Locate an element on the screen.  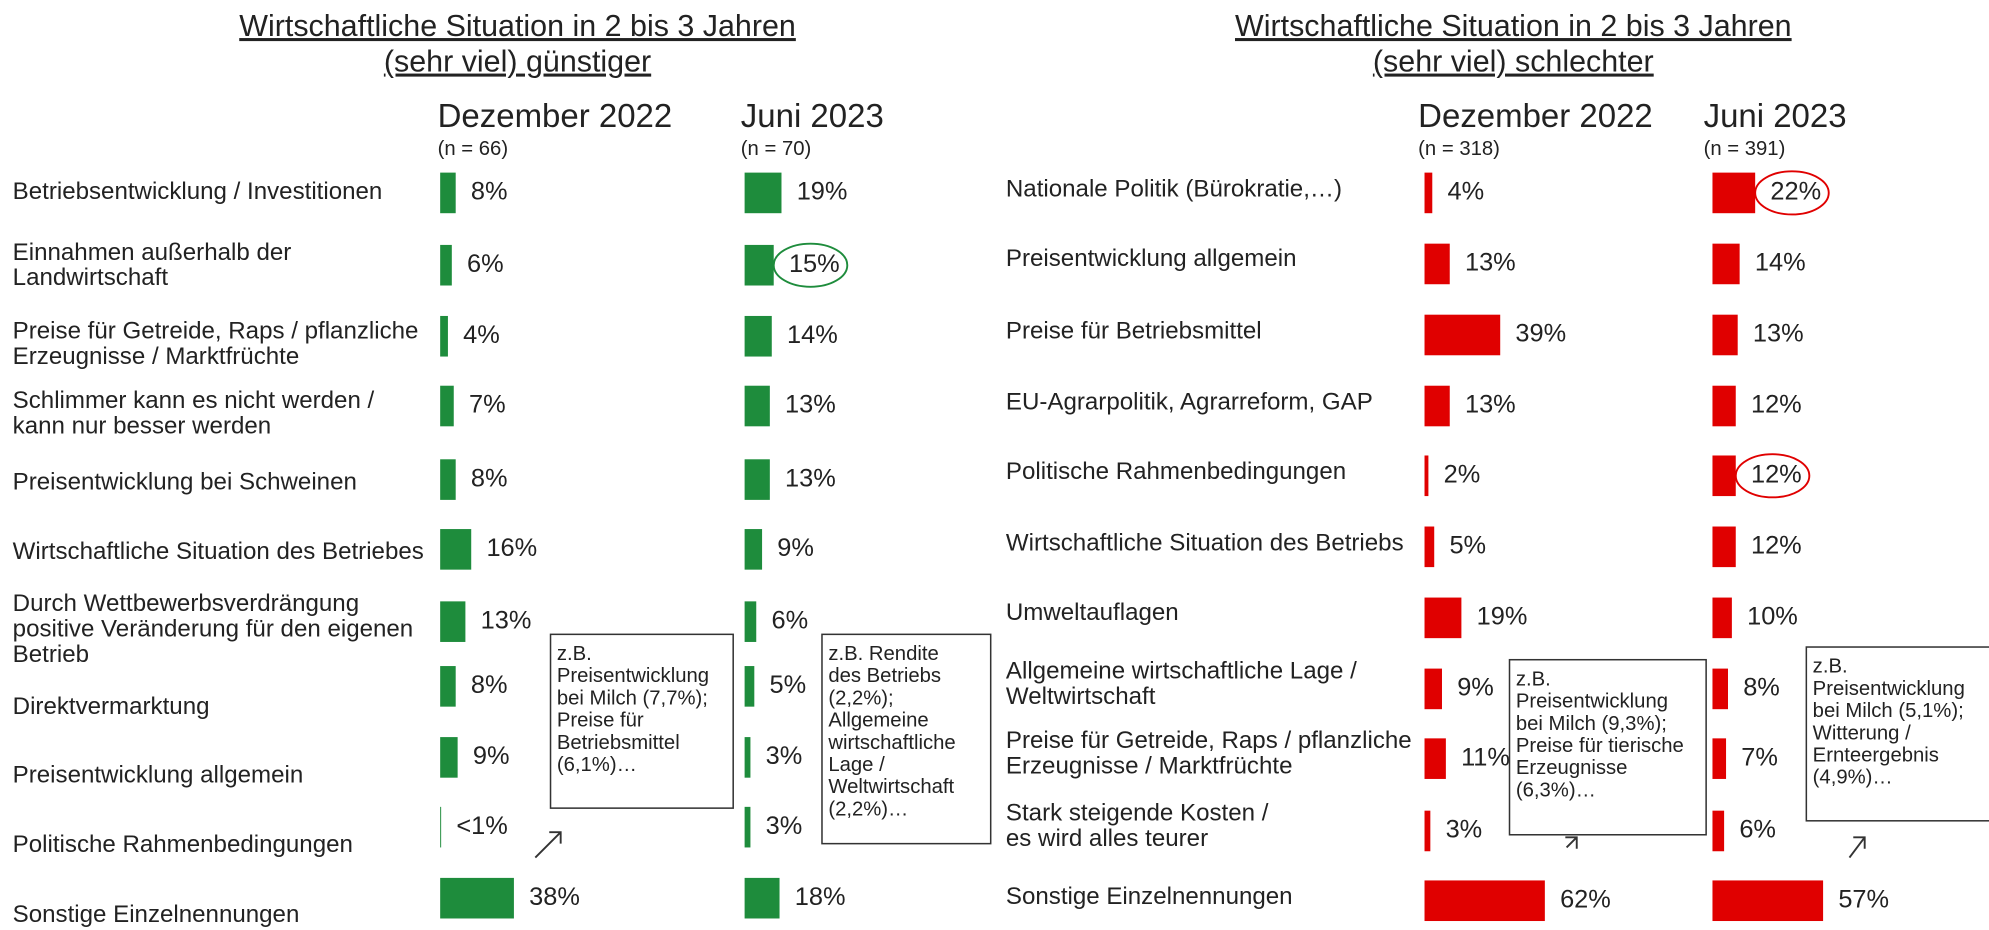
value-label: 57% is located at coordinates (1863, 899).